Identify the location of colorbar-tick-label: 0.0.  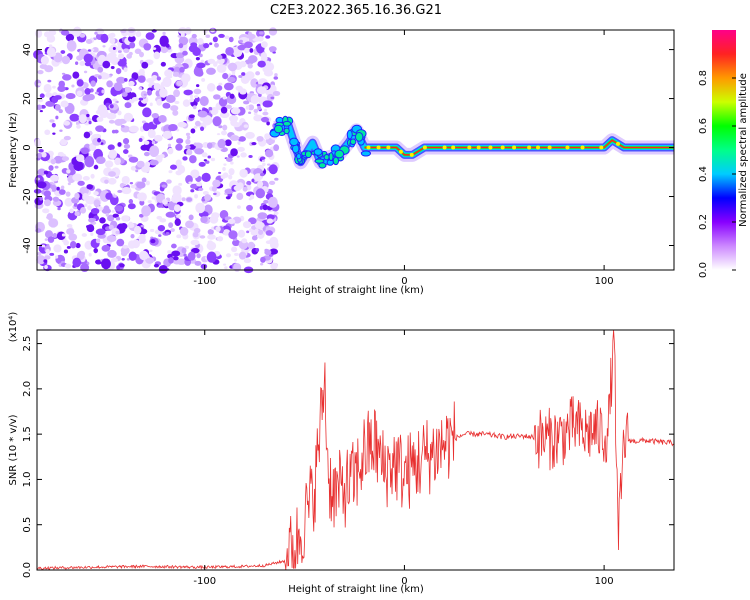
(703, 270).